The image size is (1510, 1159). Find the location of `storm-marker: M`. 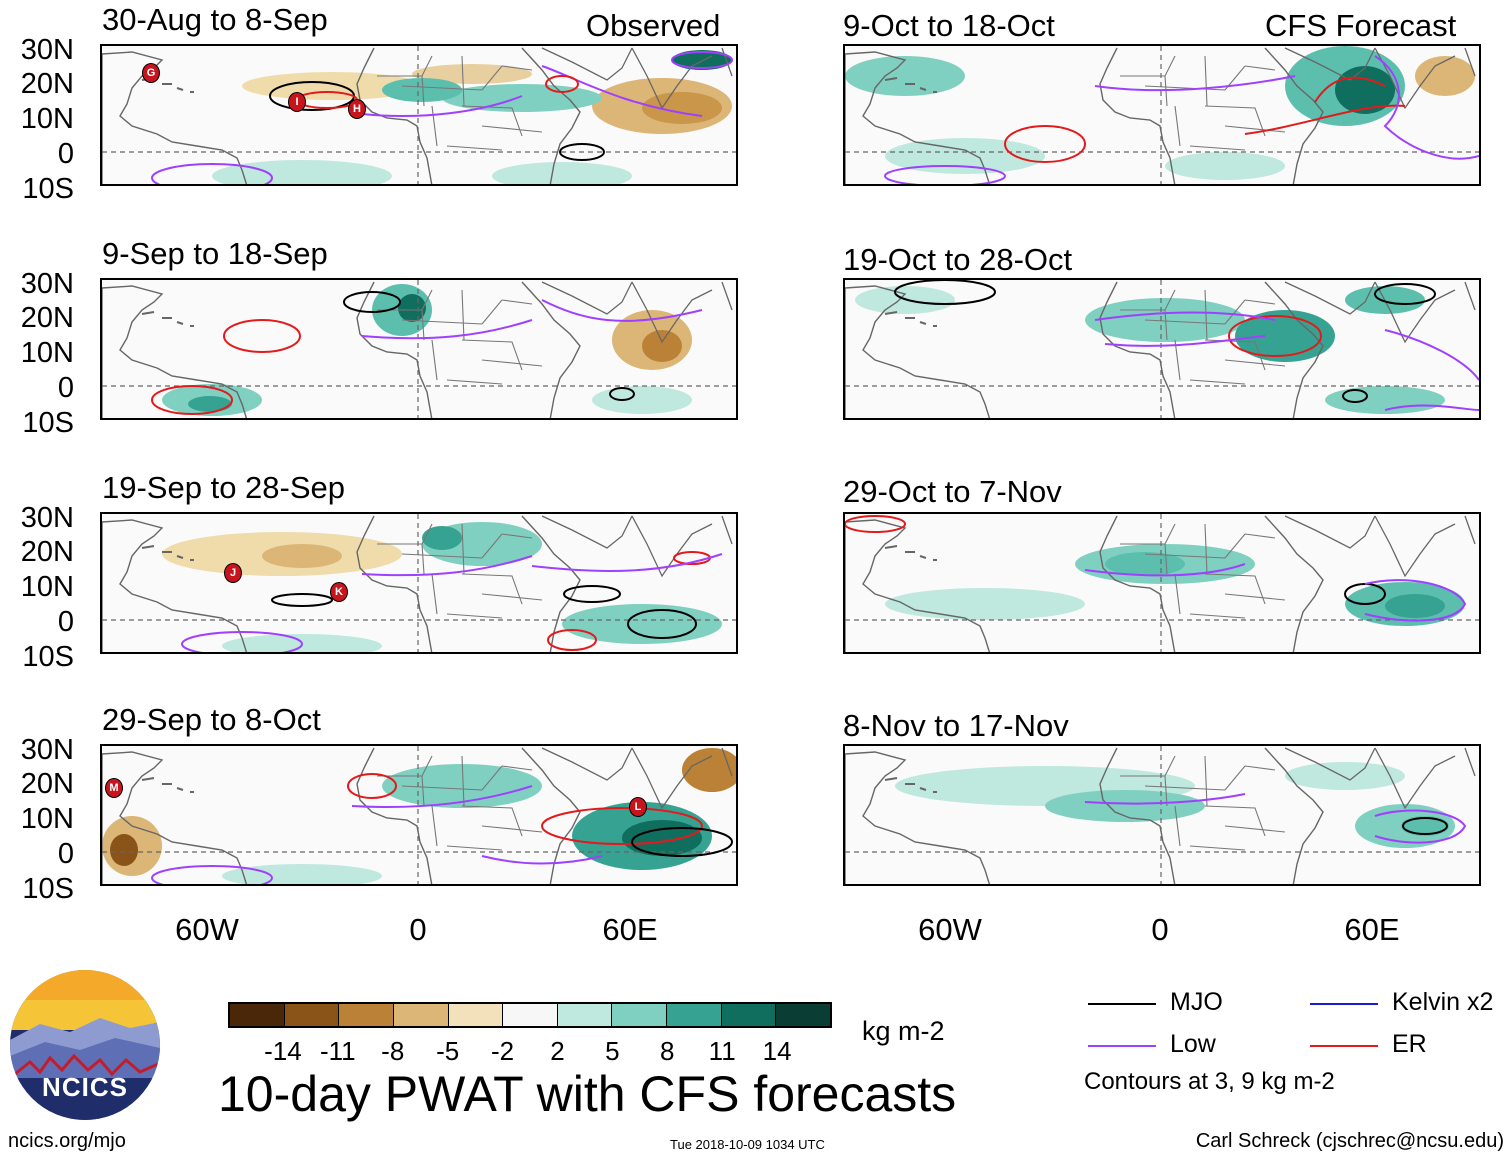

storm-marker: M is located at coordinates (114, 788).